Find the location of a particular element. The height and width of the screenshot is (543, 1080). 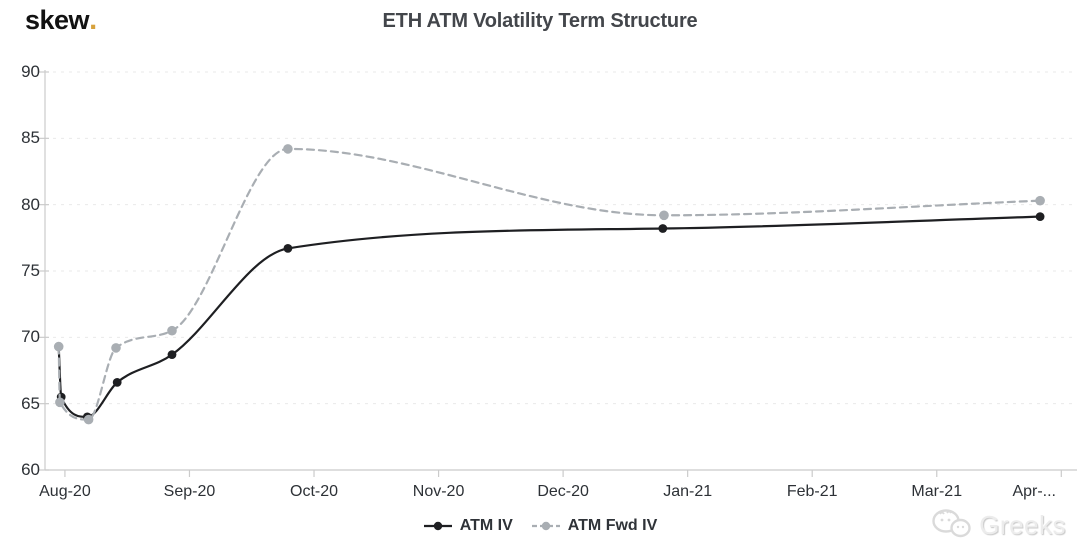

y-tick-label: 90 is located at coordinates (30, 71).